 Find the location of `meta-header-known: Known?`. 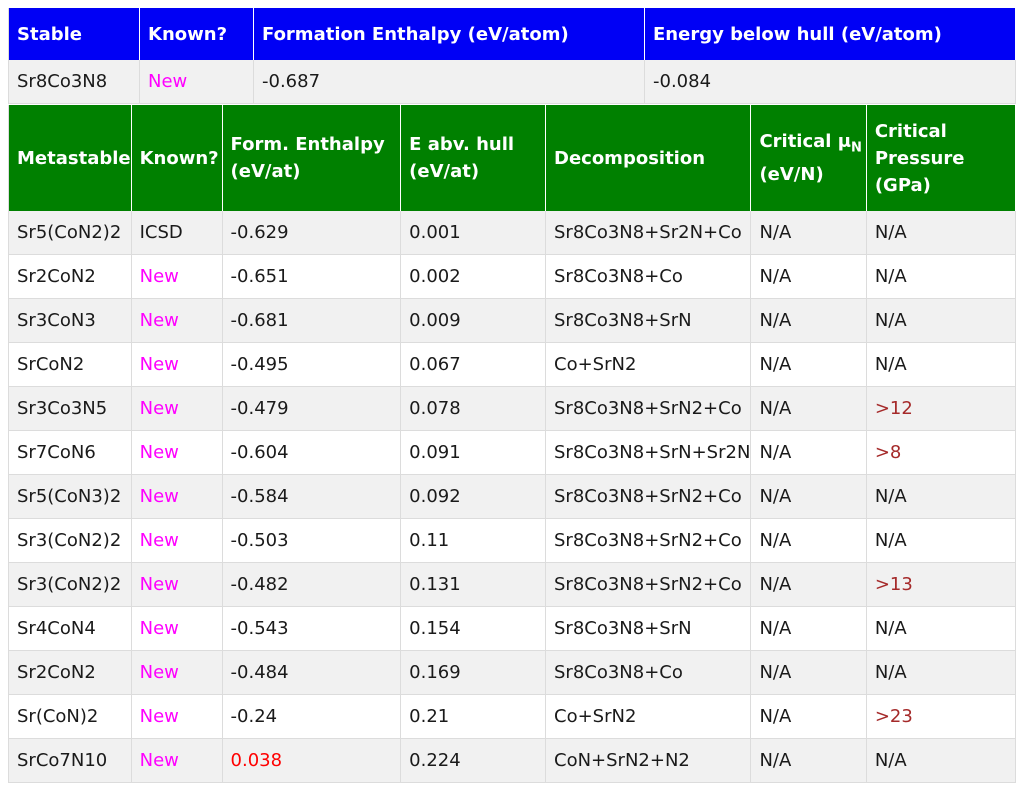

meta-header-known: Known? is located at coordinates (177, 158).